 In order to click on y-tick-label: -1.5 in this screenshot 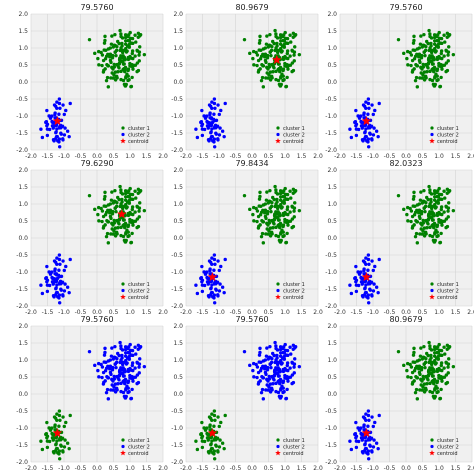, I will do `click(331, 445)`.